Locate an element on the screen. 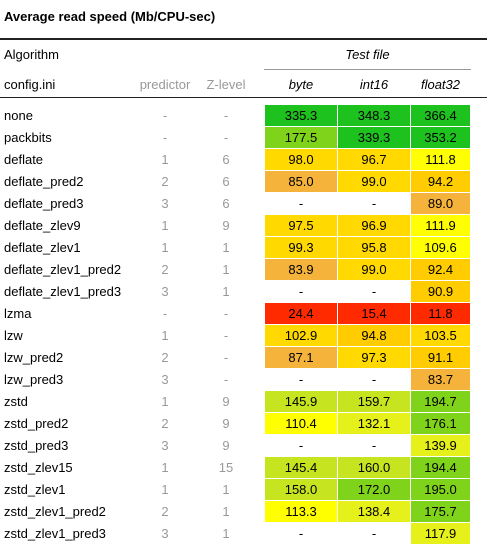 The image size is (487, 545). config-name: lzw is located at coordinates (13, 335).